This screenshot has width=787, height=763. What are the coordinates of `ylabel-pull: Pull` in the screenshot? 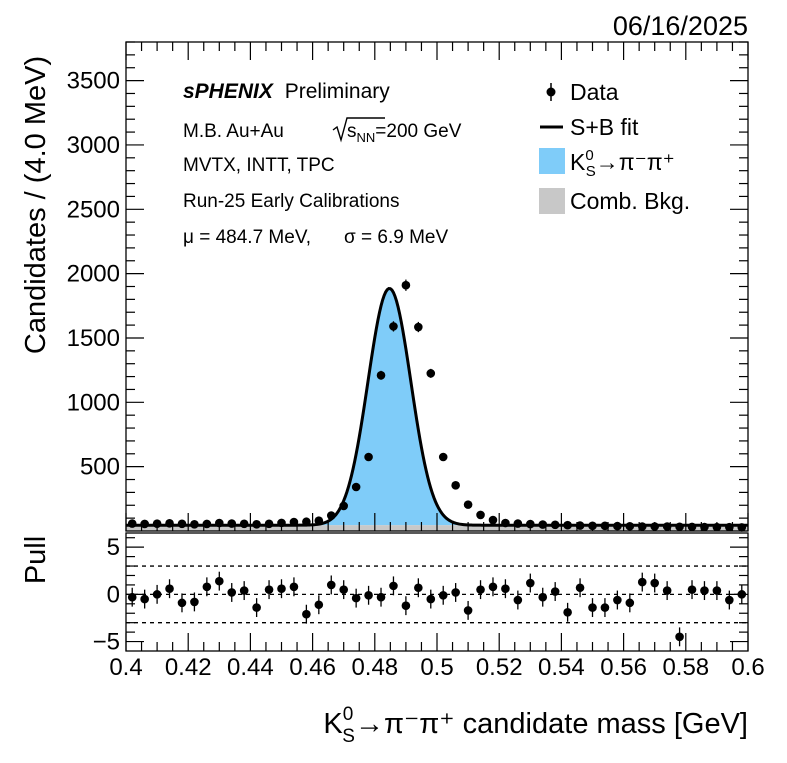 It's located at (36, 560).